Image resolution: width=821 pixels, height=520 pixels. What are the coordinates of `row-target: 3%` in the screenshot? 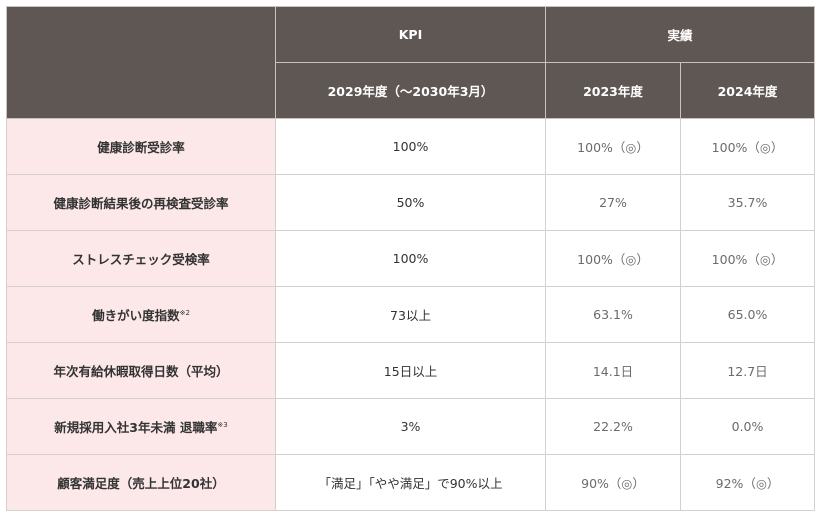 It's located at (410, 426).